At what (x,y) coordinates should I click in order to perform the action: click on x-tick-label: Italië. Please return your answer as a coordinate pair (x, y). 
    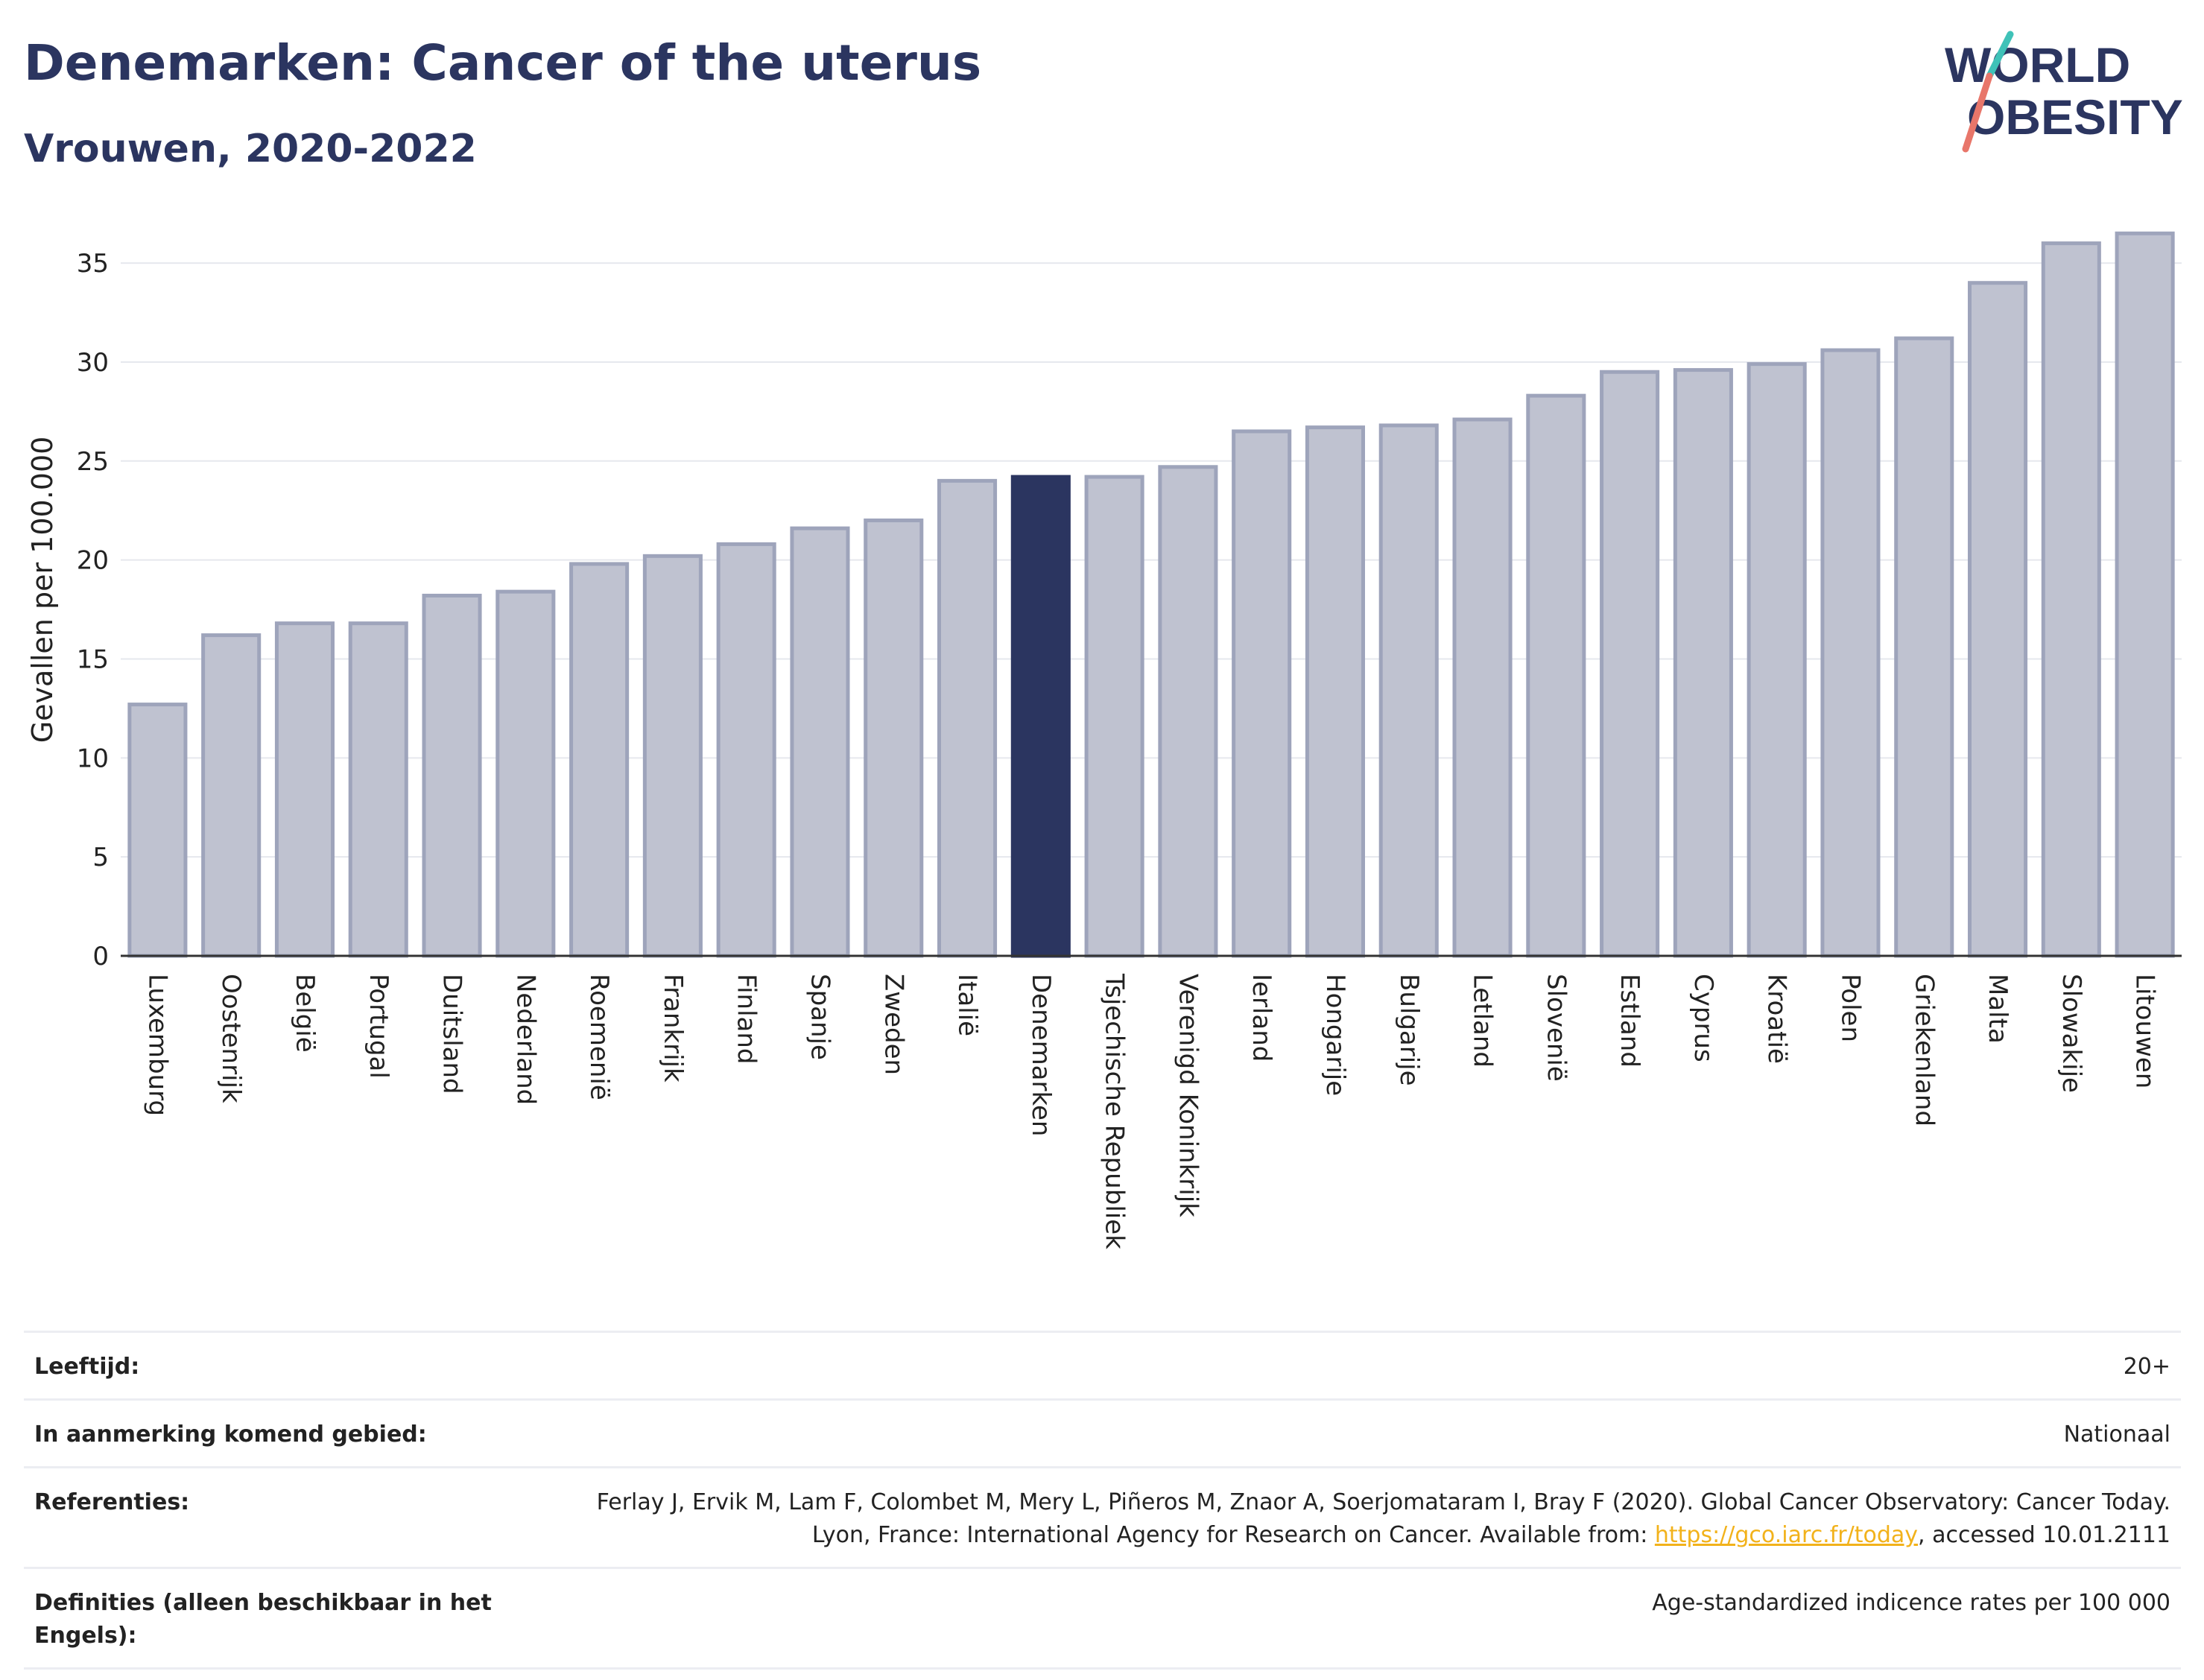
    Looking at the image, I should click on (967, 1005).